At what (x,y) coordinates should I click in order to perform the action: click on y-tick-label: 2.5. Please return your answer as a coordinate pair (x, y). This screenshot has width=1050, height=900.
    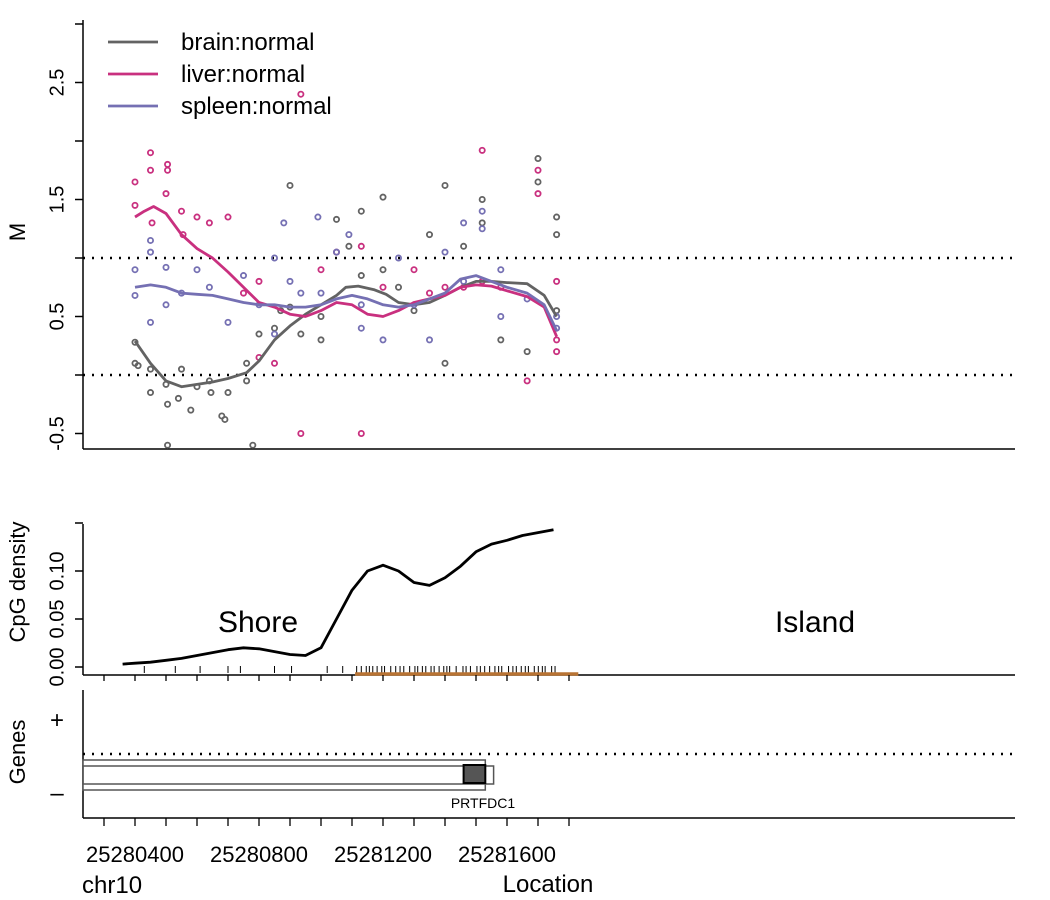
    Looking at the image, I should click on (57, 83).